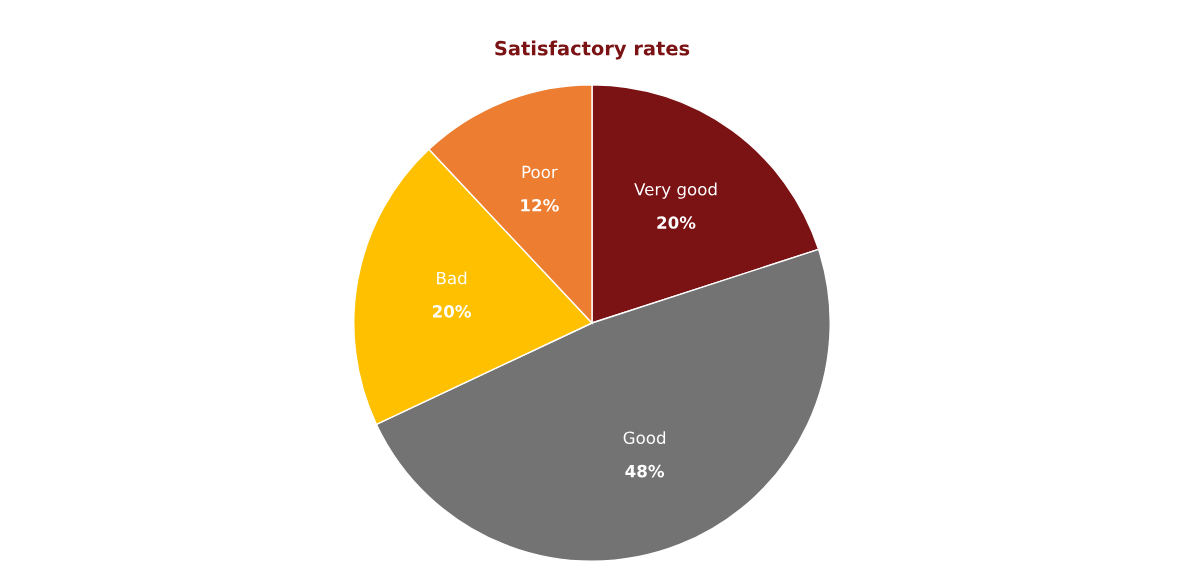 Image resolution: width=1203 pixels, height=582 pixels. I want to click on data-label: 12%, so click(540, 205).